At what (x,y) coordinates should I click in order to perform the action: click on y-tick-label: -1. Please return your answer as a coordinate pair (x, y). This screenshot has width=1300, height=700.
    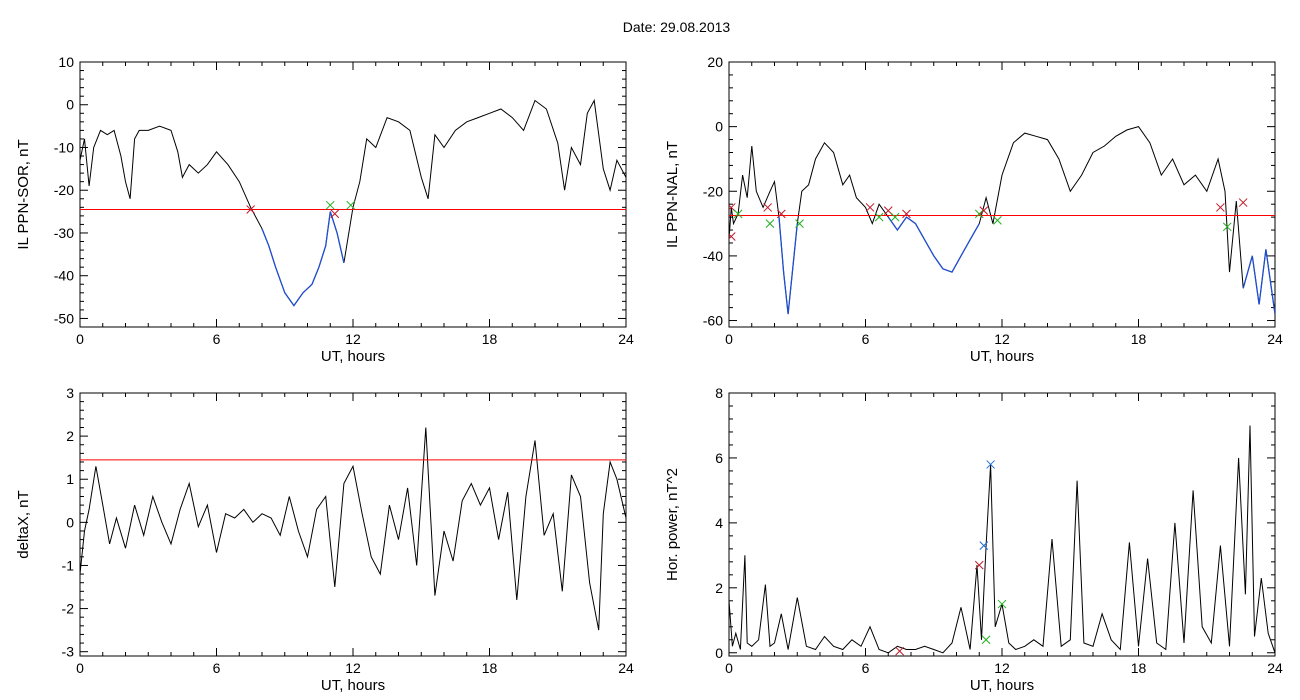
    Looking at the image, I should click on (68, 565).